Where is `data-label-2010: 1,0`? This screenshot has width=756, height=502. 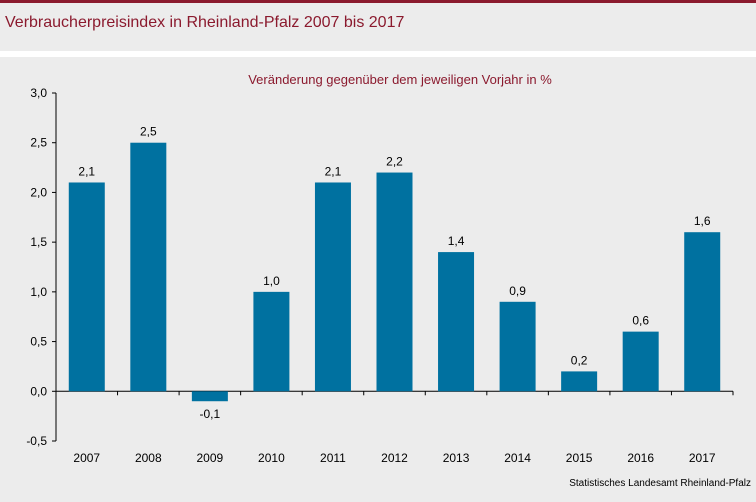
data-label-2010: 1,0 is located at coordinates (271, 281).